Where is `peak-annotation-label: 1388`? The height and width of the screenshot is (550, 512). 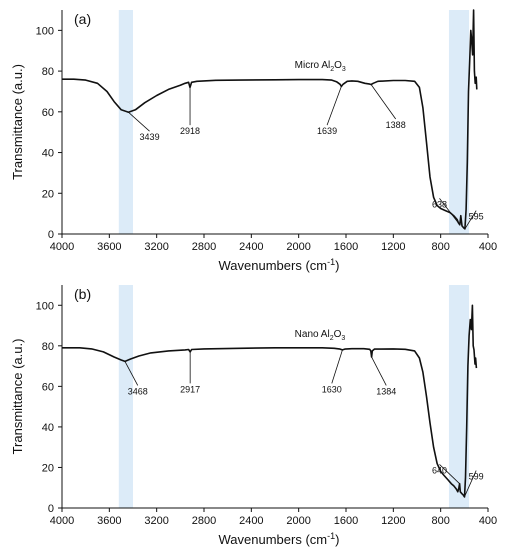 peak-annotation-label: 1388 is located at coordinates (396, 125).